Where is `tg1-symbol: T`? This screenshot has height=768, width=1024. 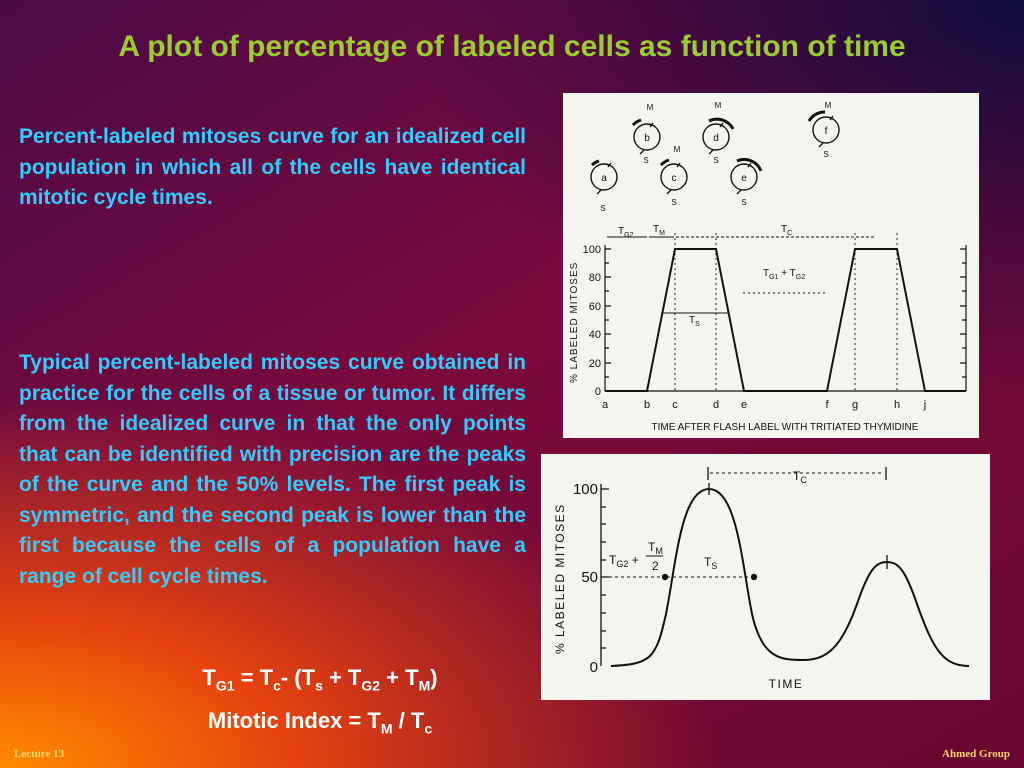 tg1-symbol: T is located at coordinates (766, 273).